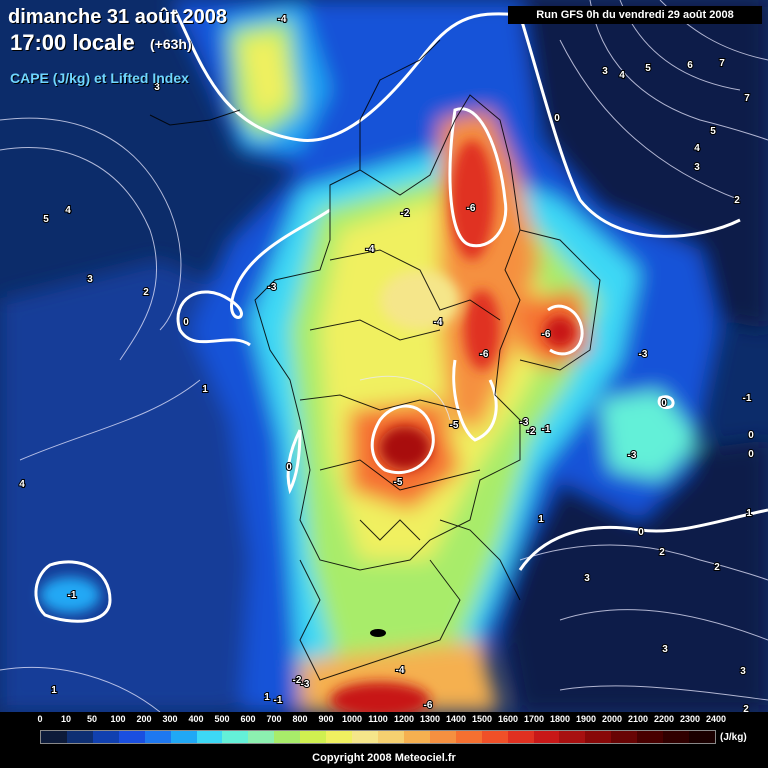  What do you see at coordinates (171, 44) in the screenshot?
I see `forecast-offset: (+63h)` at bounding box center [171, 44].